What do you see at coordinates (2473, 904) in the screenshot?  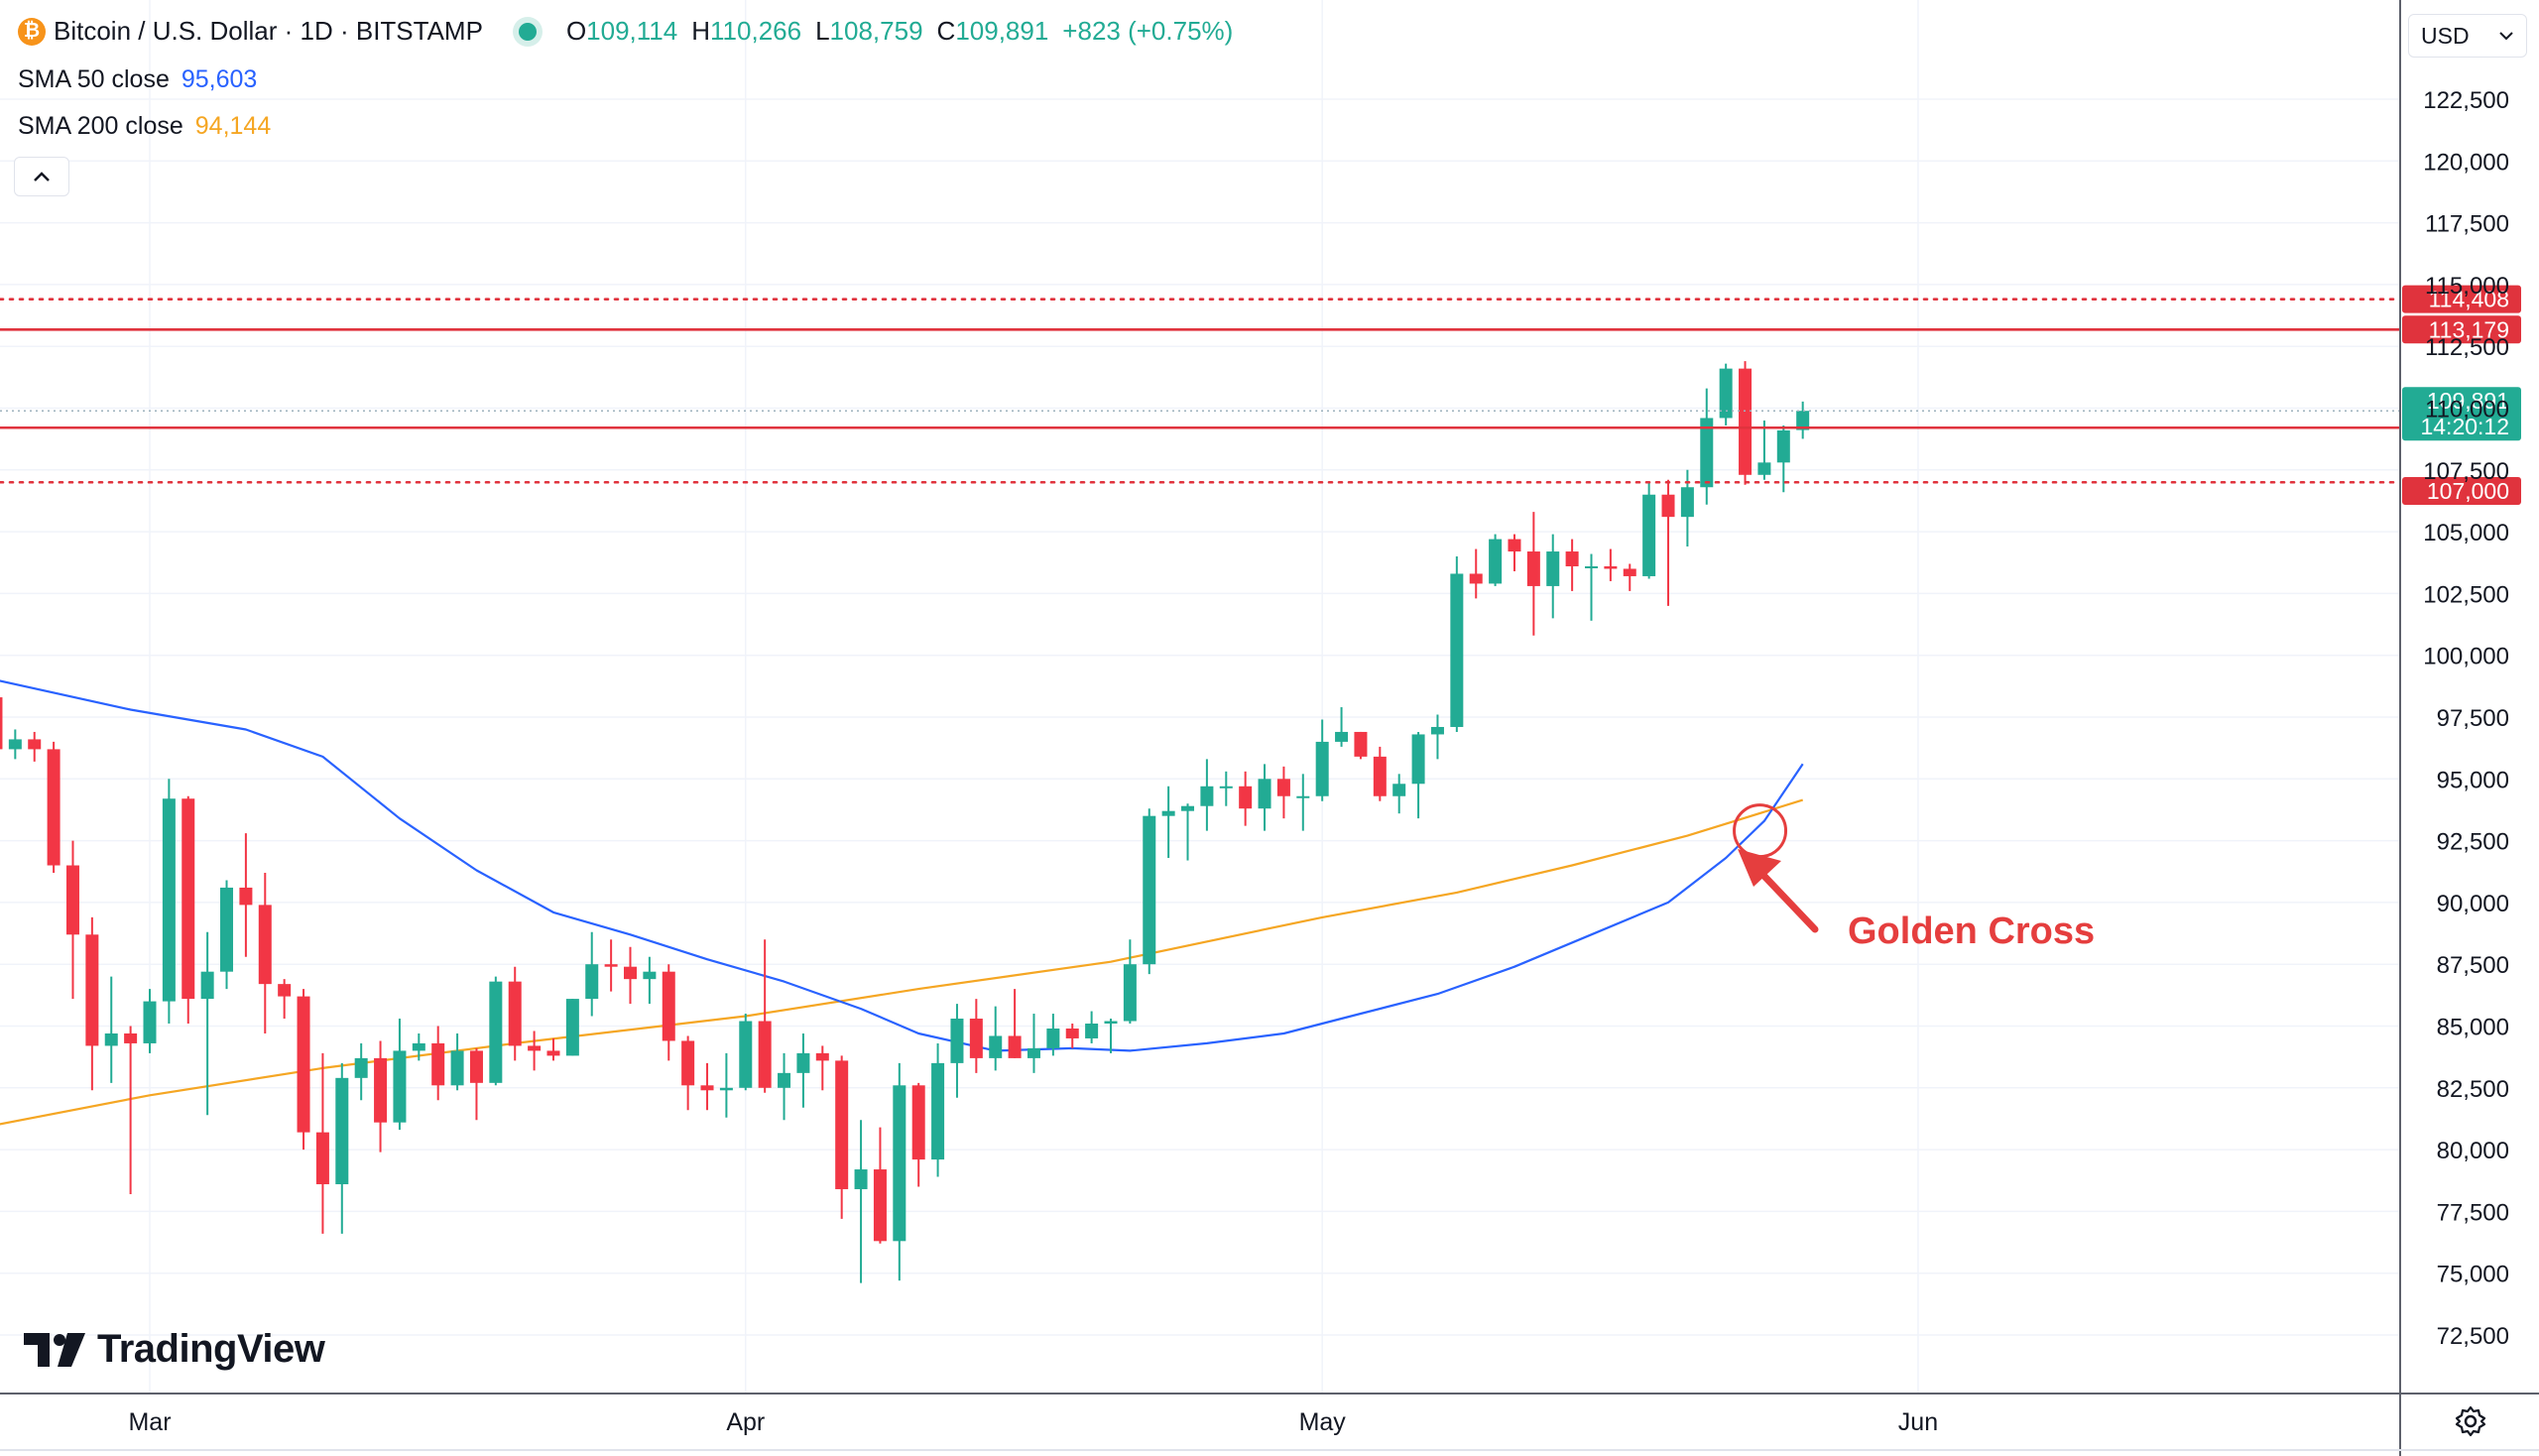 I see `y-tick-label: 90,000` at bounding box center [2473, 904].